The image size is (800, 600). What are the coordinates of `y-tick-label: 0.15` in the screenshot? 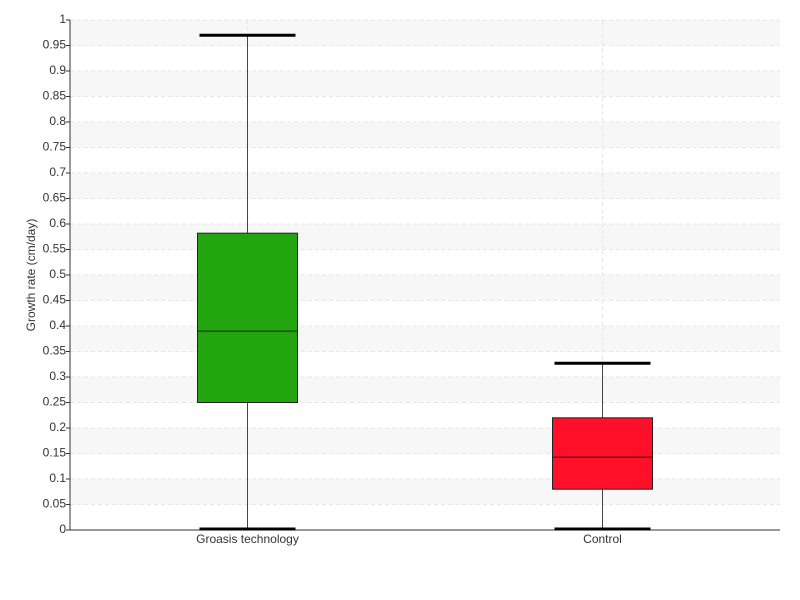 It's located at (55, 453).